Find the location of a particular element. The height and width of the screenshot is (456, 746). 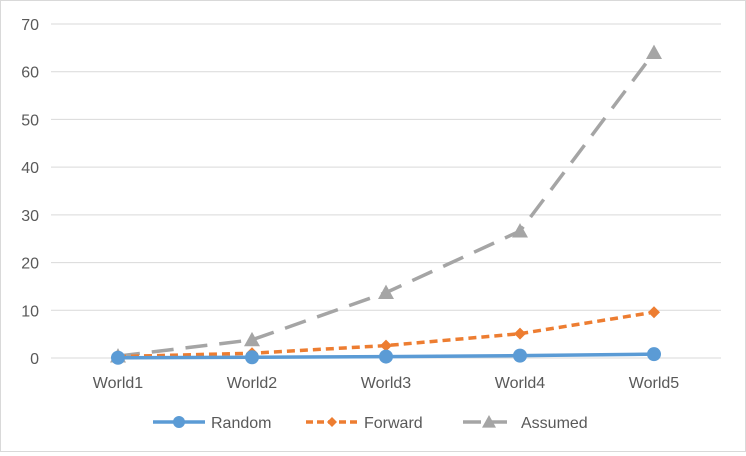

x-tick-label: World3 is located at coordinates (386, 383).